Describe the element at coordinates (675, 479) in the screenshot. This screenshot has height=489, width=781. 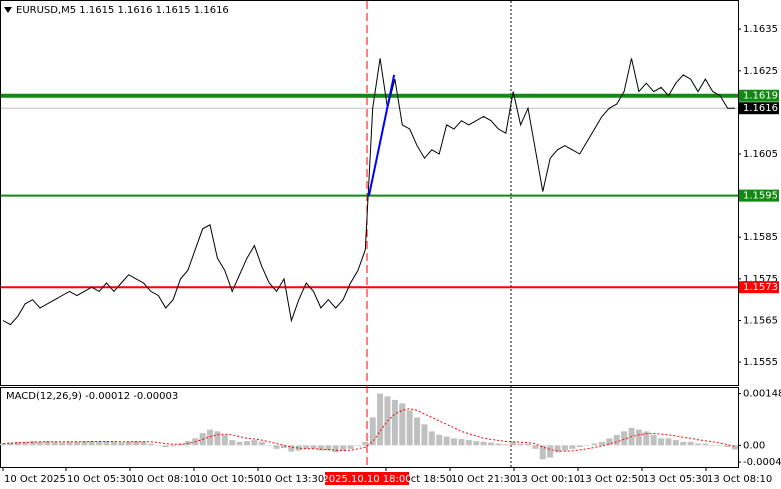
I see `x-tick-label: 13 Oct 05:30` at that location.